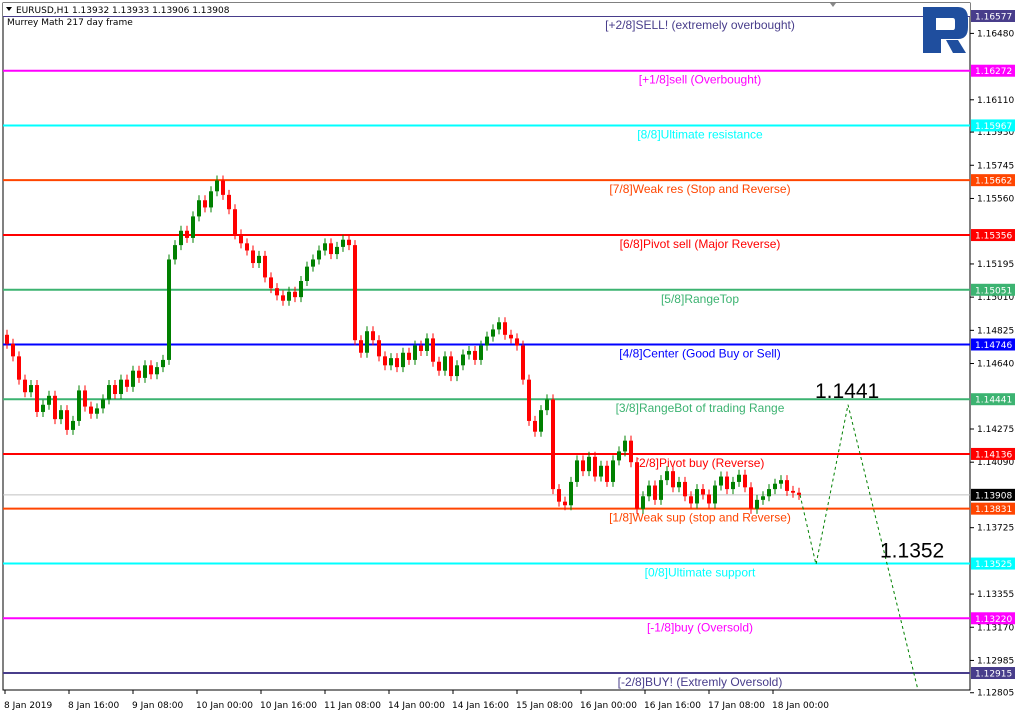 The height and width of the screenshot is (716, 1016). What do you see at coordinates (995, 298) in the screenshot?
I see `price-tick-label: 1.15010` at bounding box center [995, 298].